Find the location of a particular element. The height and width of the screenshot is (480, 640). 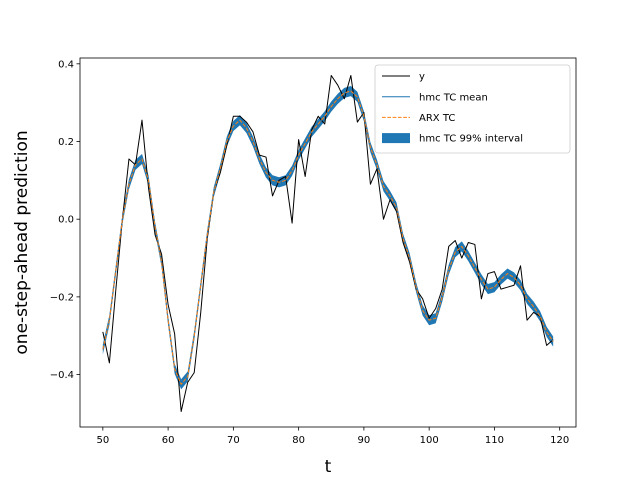

y-tick-label: −0.2 is located at coordinates (62, 297).